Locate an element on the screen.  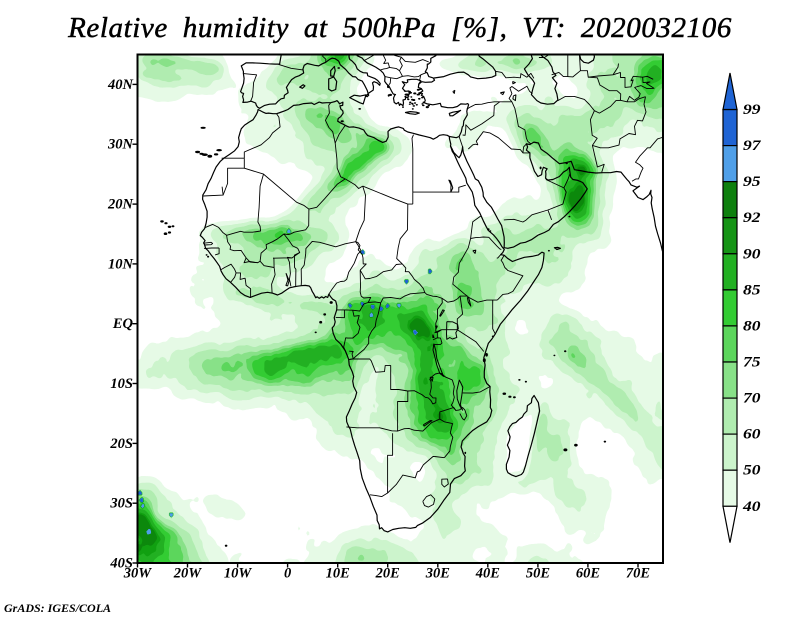
svg-text: 40N is located at coordinates (120, 85).